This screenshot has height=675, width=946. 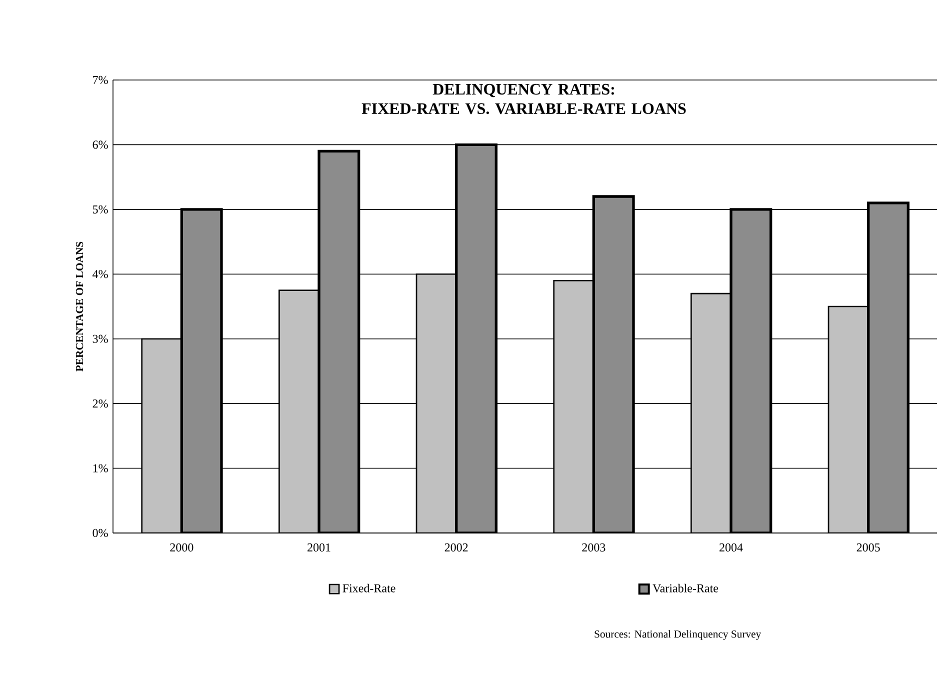 What do you see at coordinates (100, 338) in the screenshot?
I see `y-tick-label: 3%` at bounding box center [100, 338].